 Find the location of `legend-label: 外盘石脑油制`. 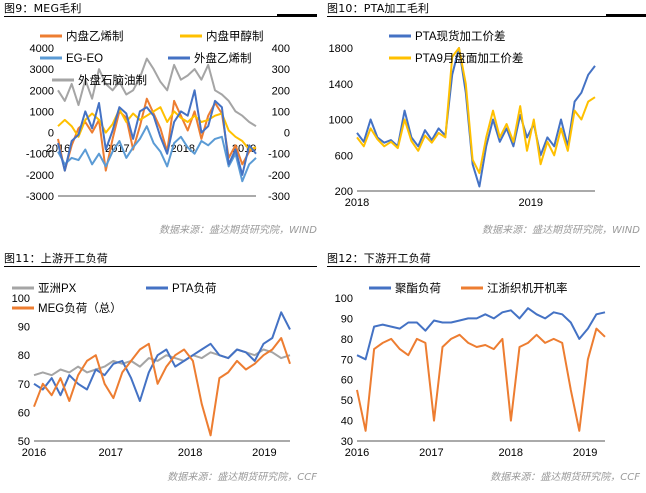

legend-label: 外盘石脑油制 is located at coordinates (112, 80).